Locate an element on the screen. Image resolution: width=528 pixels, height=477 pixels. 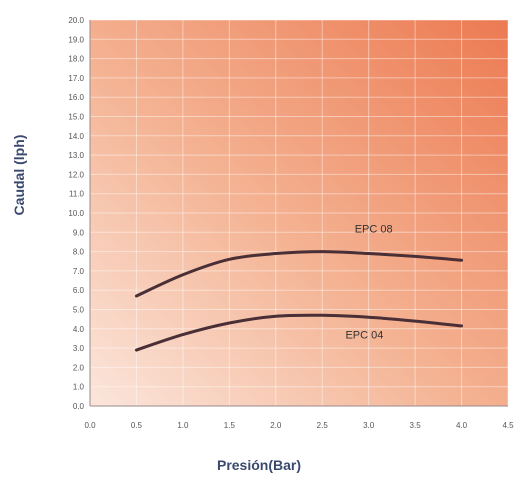
y-tick-label: 6.0 is located at coordinates (79, 290).